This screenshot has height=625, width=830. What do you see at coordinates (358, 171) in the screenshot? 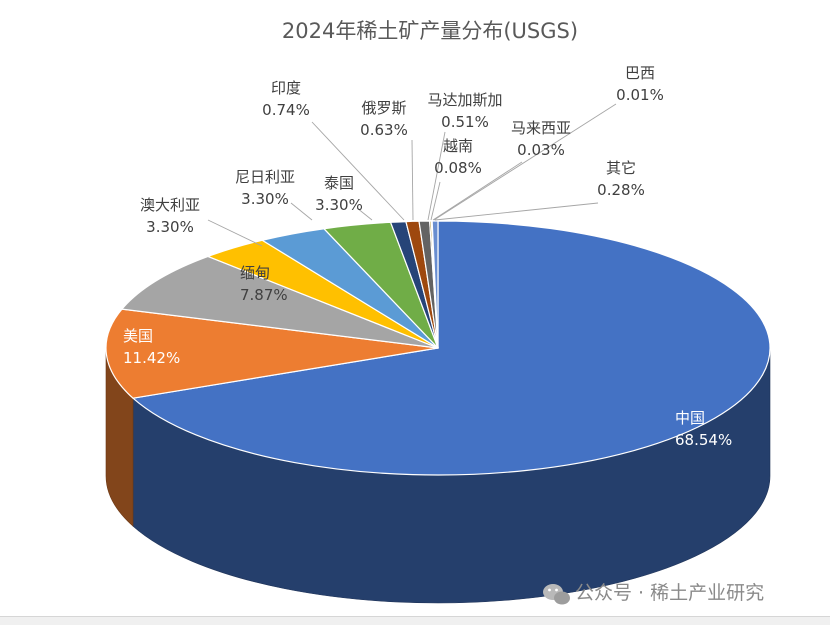
I see `slice-6-leader-line` at bounding box center [358, 171].